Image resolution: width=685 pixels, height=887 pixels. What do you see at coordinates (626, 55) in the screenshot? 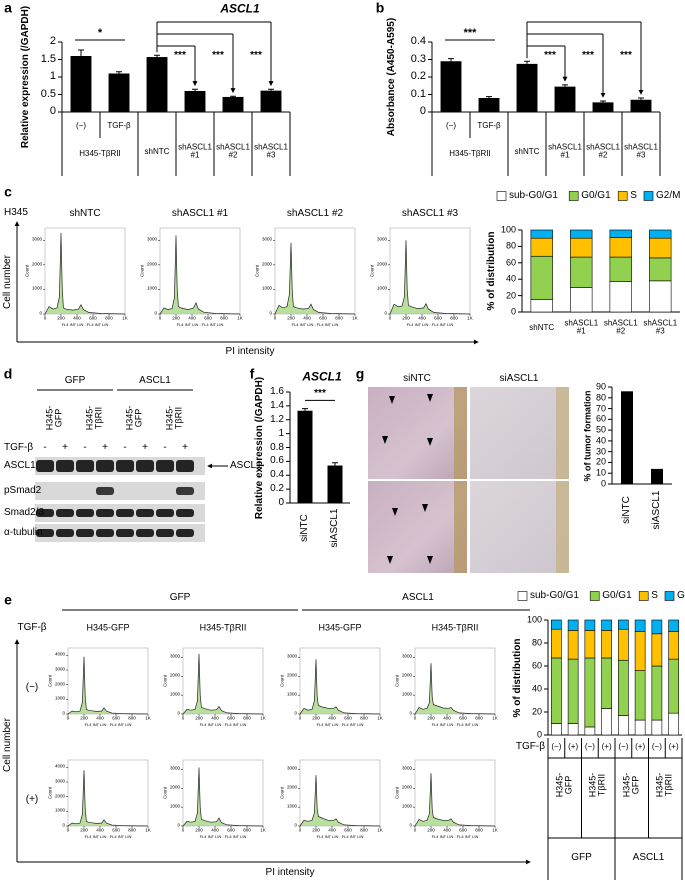
I see `significance: ***` at bounding box center [626, 55].